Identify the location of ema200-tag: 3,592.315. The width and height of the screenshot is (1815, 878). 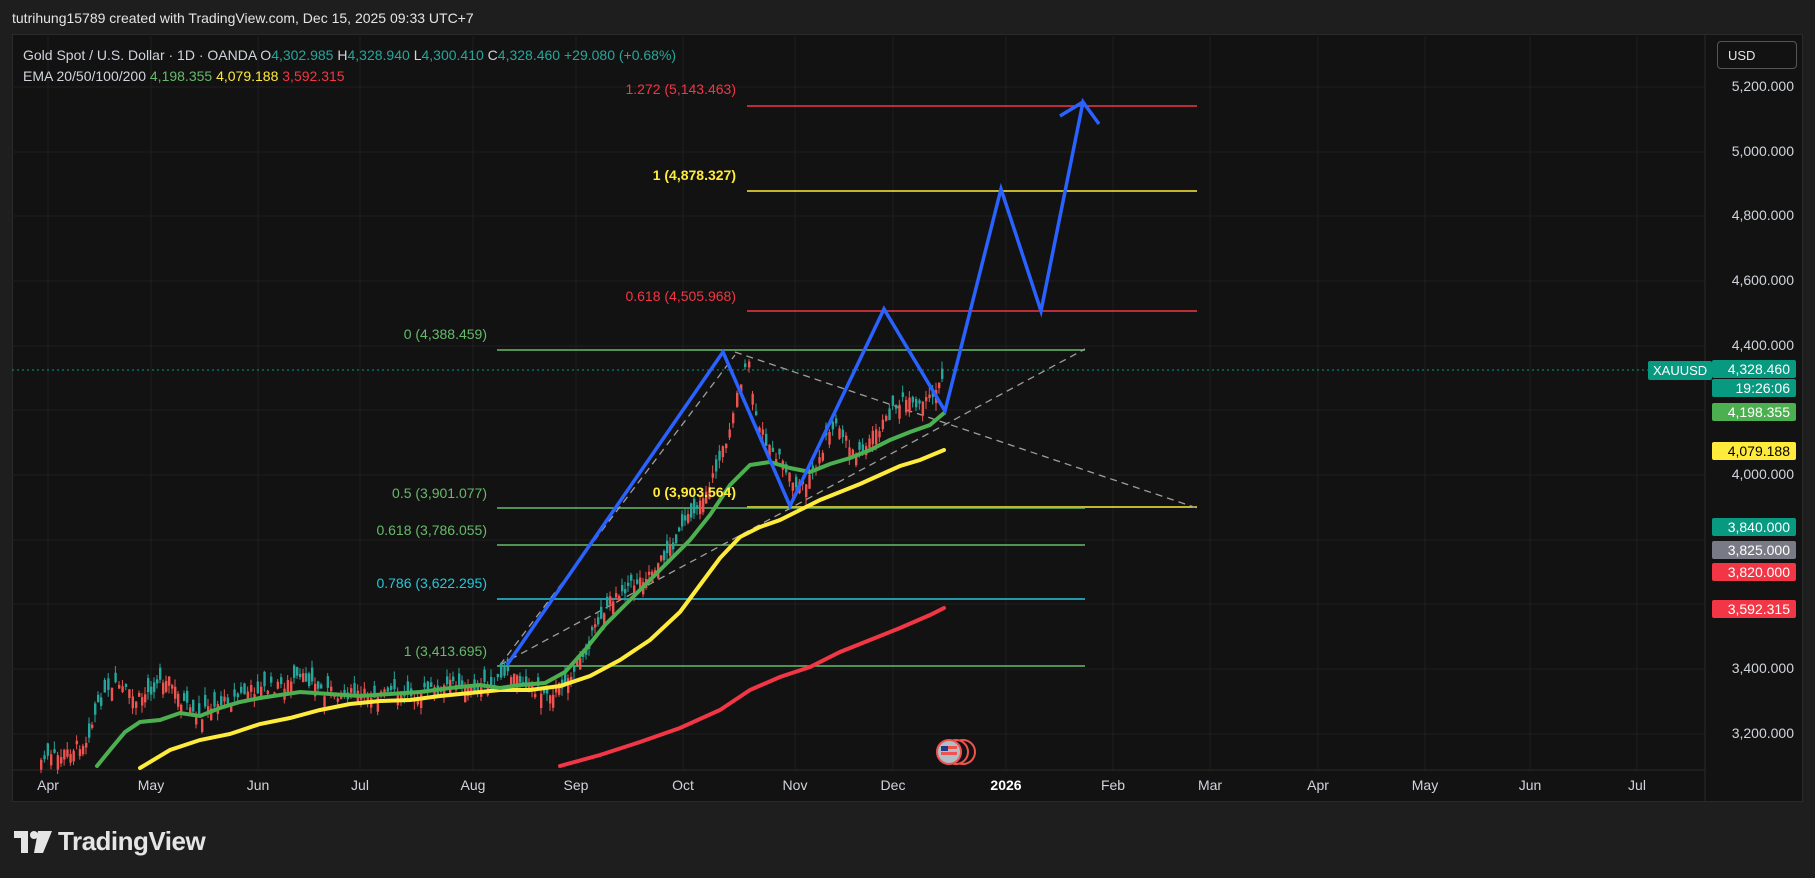
(1754, 609).